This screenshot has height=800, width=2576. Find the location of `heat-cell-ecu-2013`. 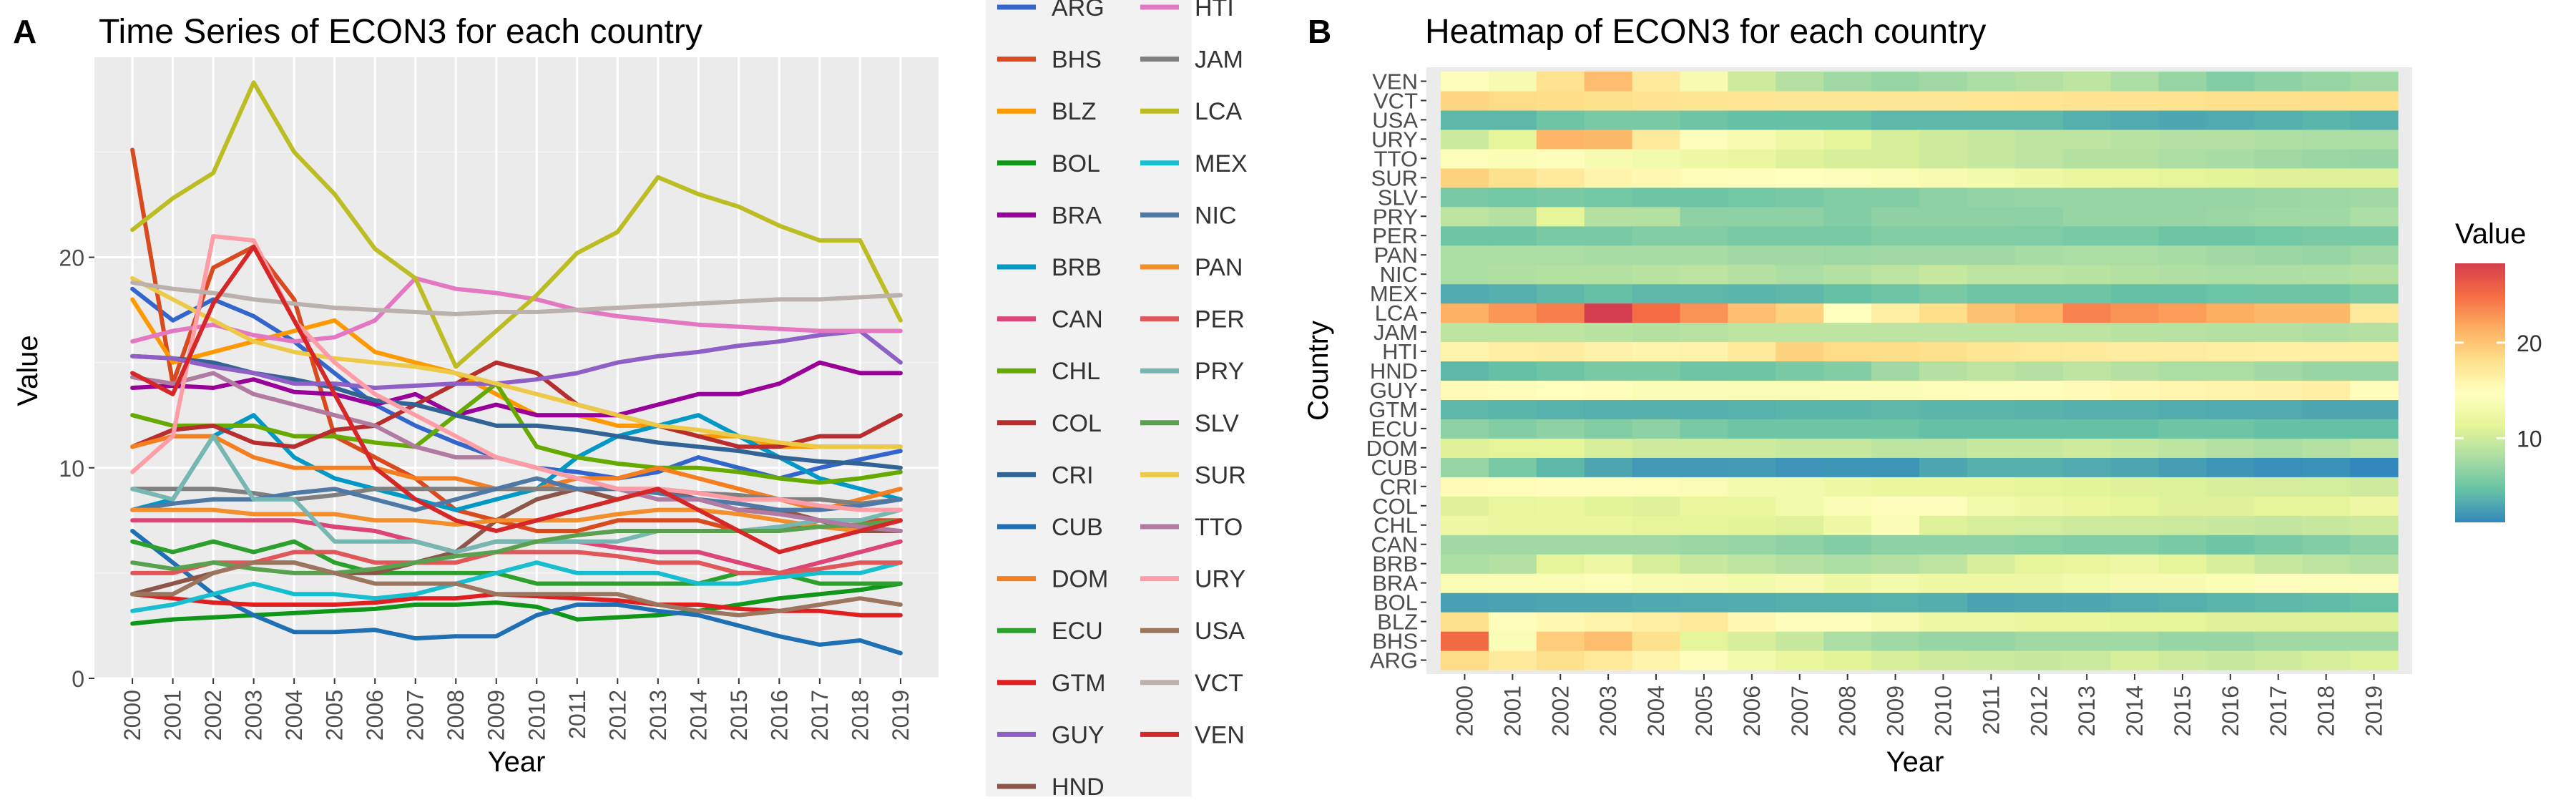

heat-cell-ecu-2013 is located at coordinates (2087, 429).